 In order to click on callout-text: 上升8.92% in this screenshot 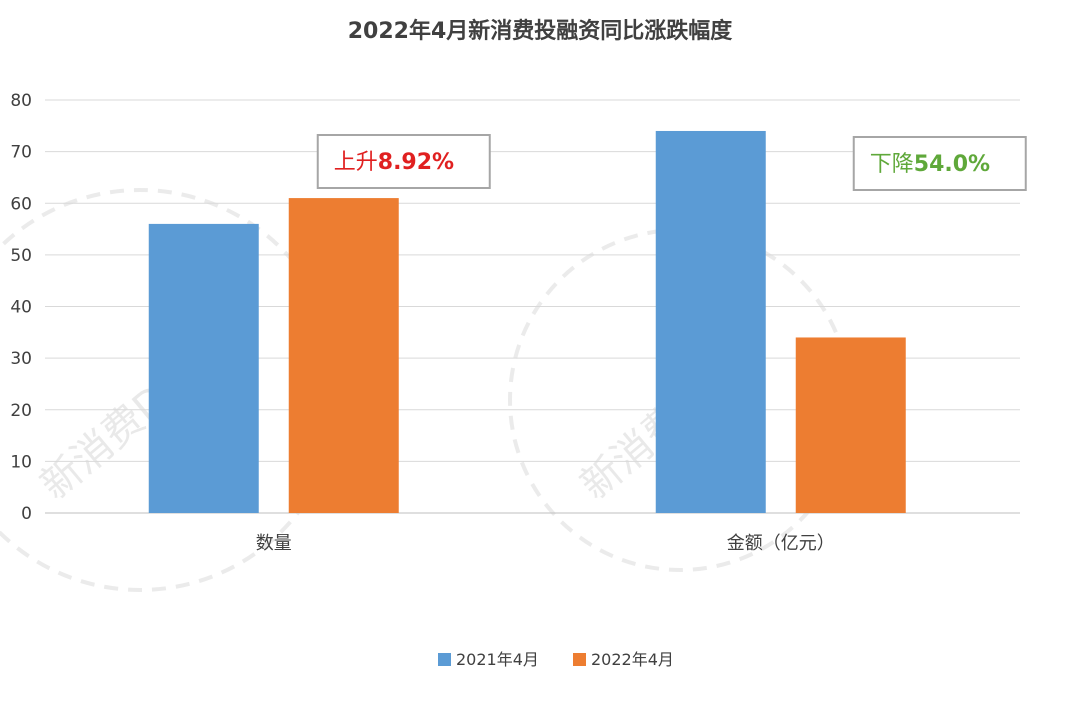, I will do `click(394, 162)`.